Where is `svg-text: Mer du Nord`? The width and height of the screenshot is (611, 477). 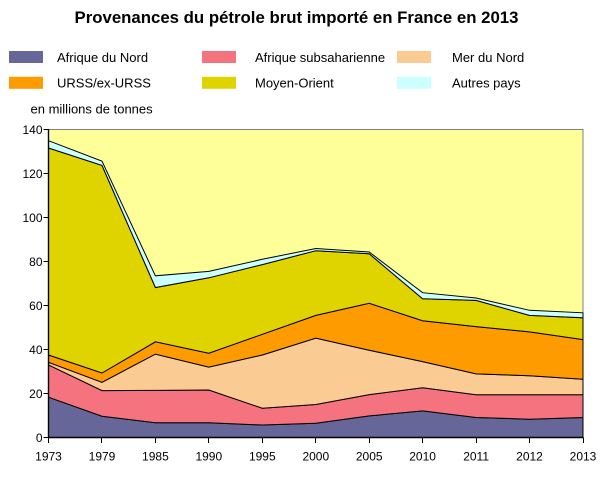 svg-text: Mer du Nord is located at coordinates (488, 57).